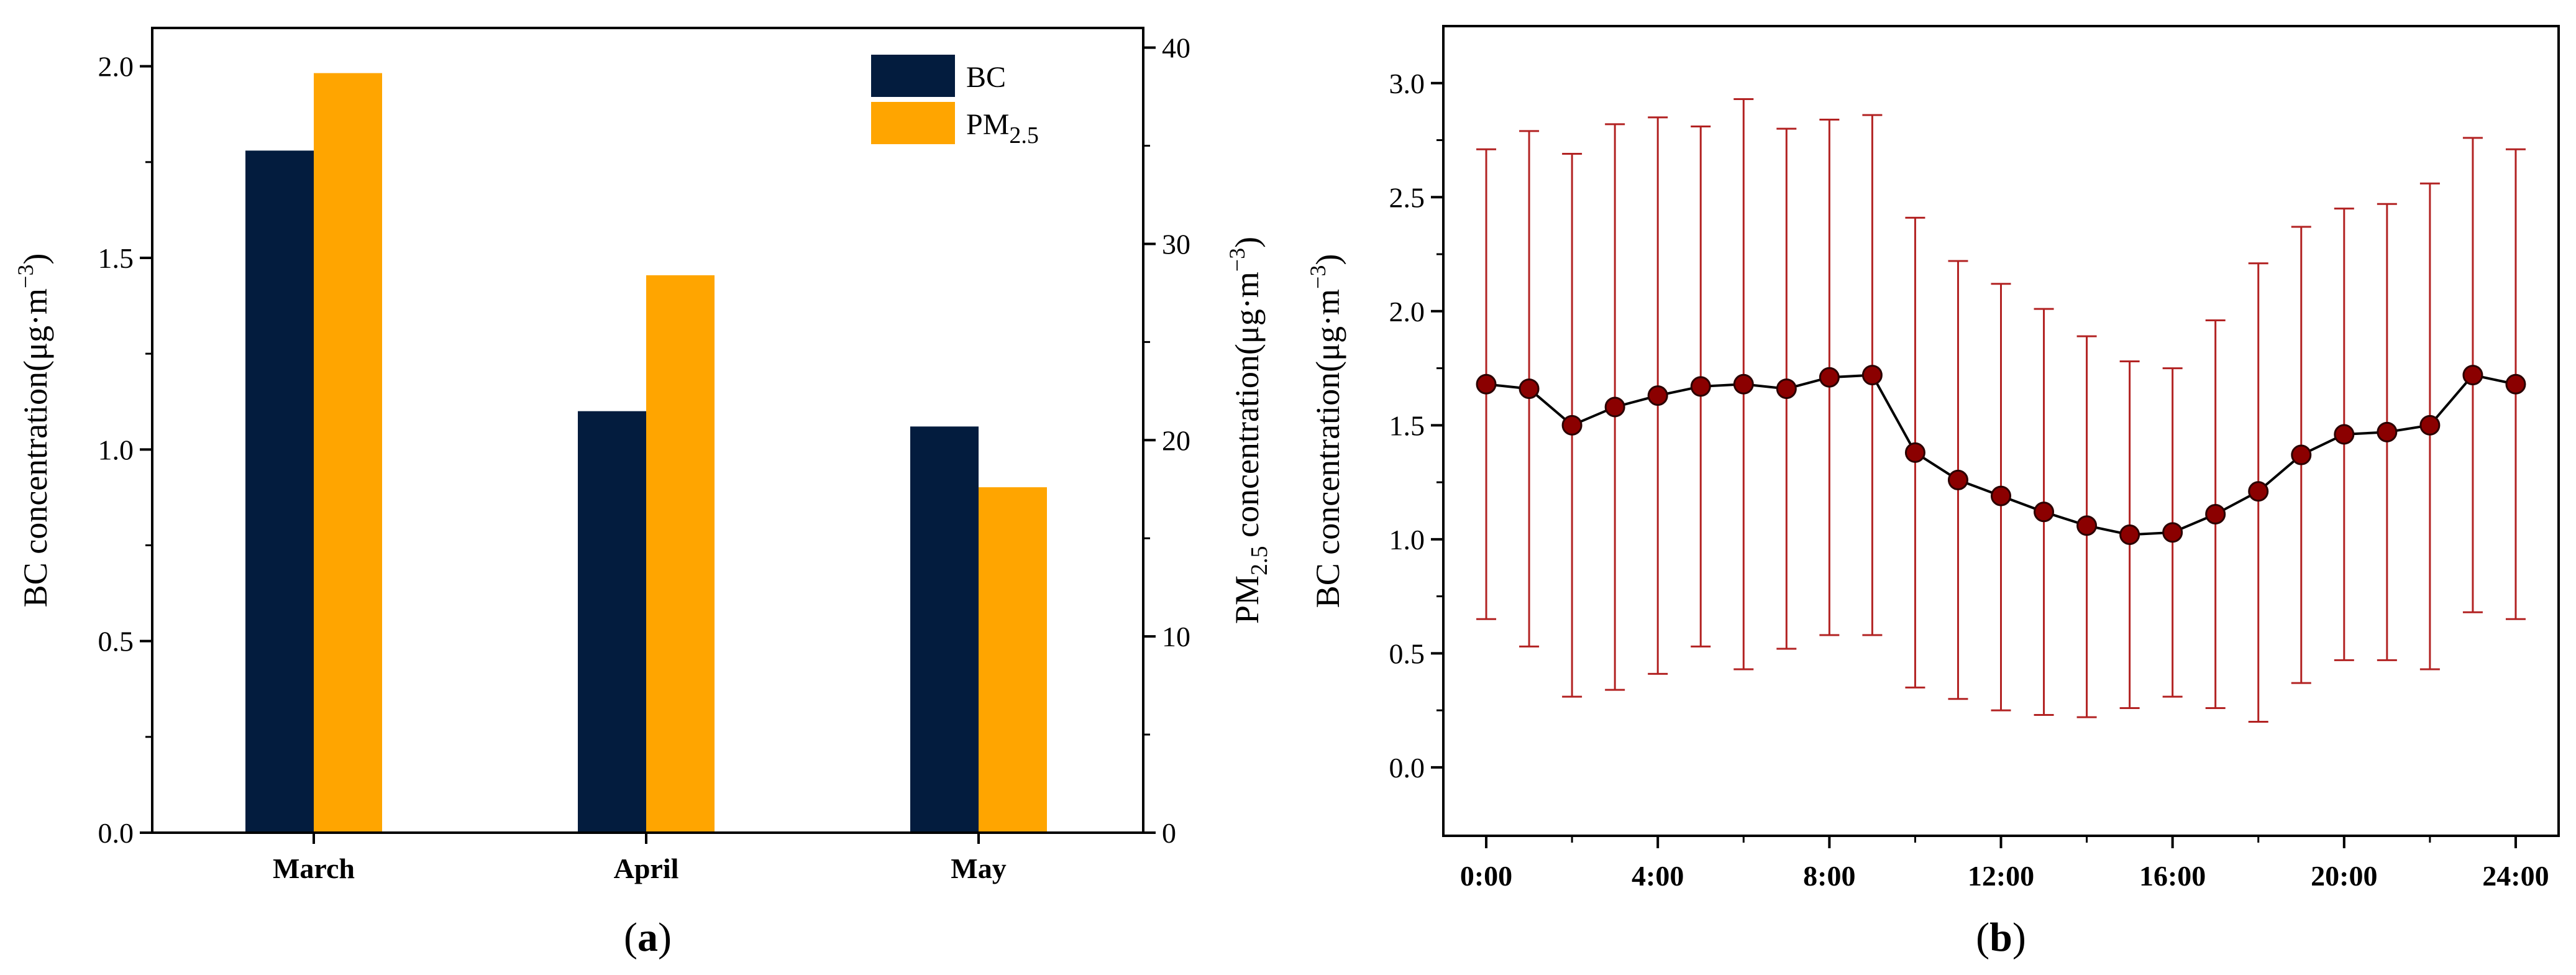 Image resolution: width=2576 pixels, height=975 pixels. What do you see at coordinates (116, 449) in the screenshot?
I see `left-tick-label: 1.0` at bounding box center [116, 449].